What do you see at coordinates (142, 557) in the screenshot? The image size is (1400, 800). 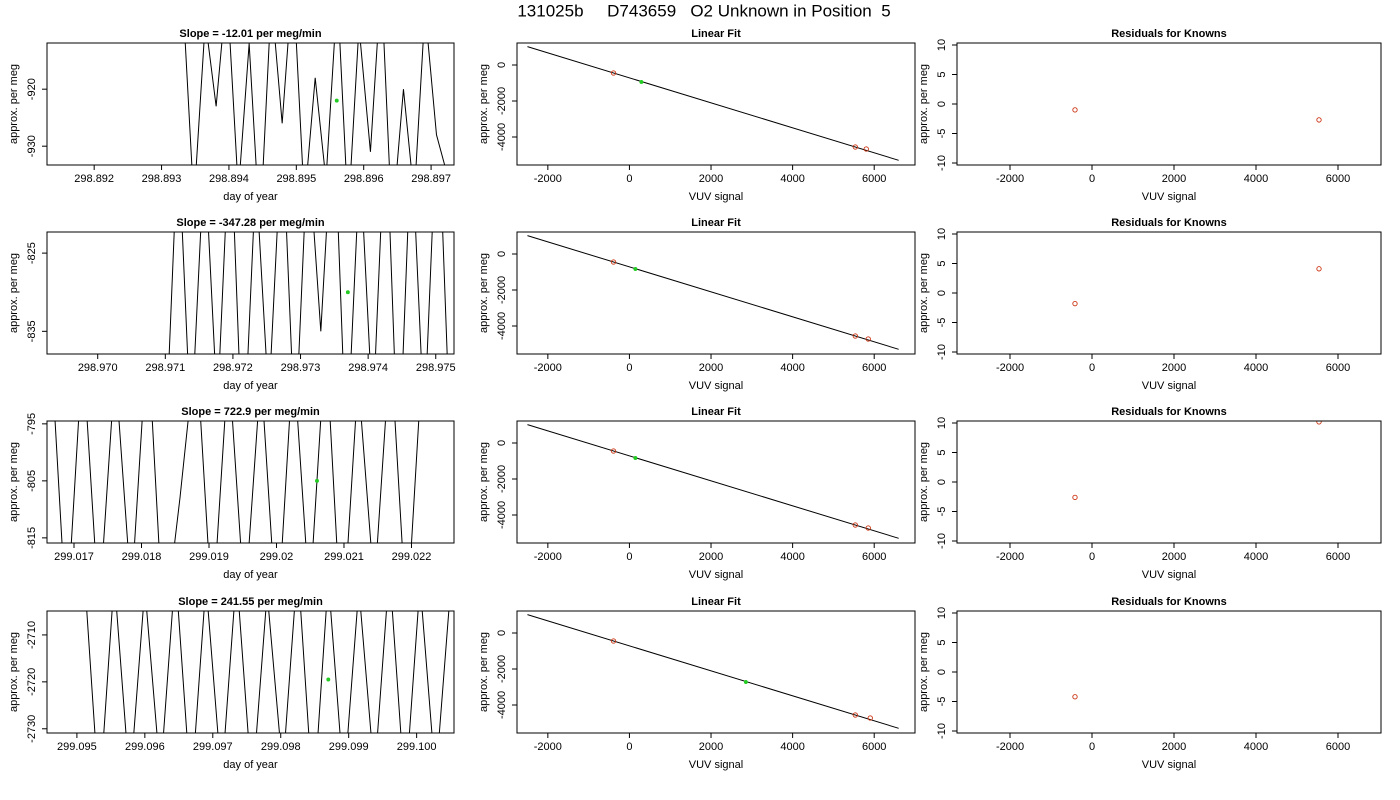 I see `x-tick-label: 299.018` at bounding box center [142, 557].